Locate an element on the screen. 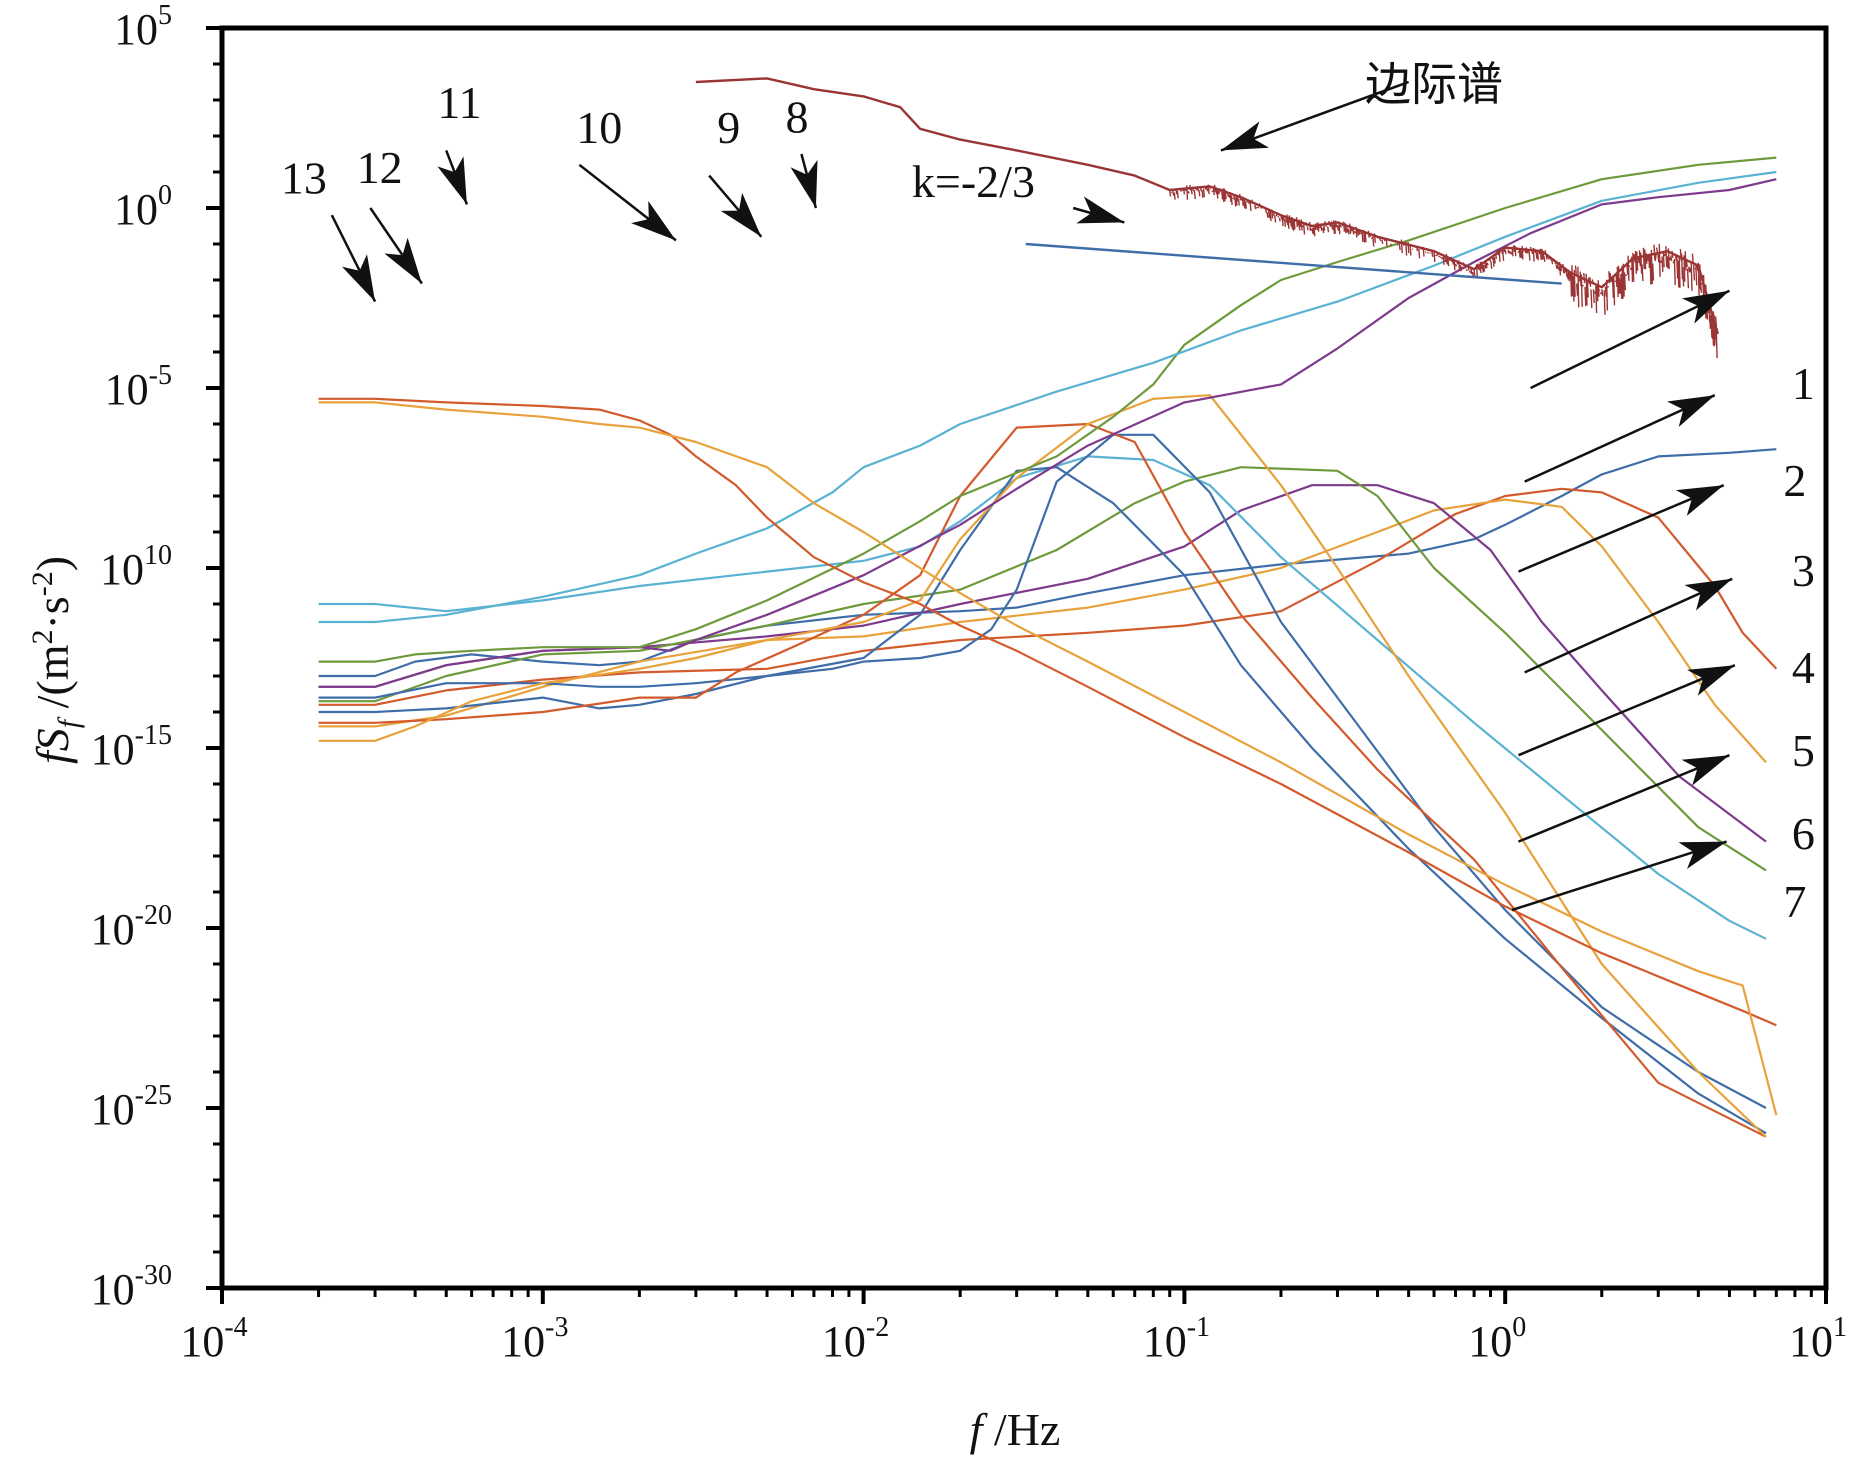 The height and width of the screenshot is (1463, 1858). x-tick-label: 10⁰ is located at coordinates (1497, 1339).